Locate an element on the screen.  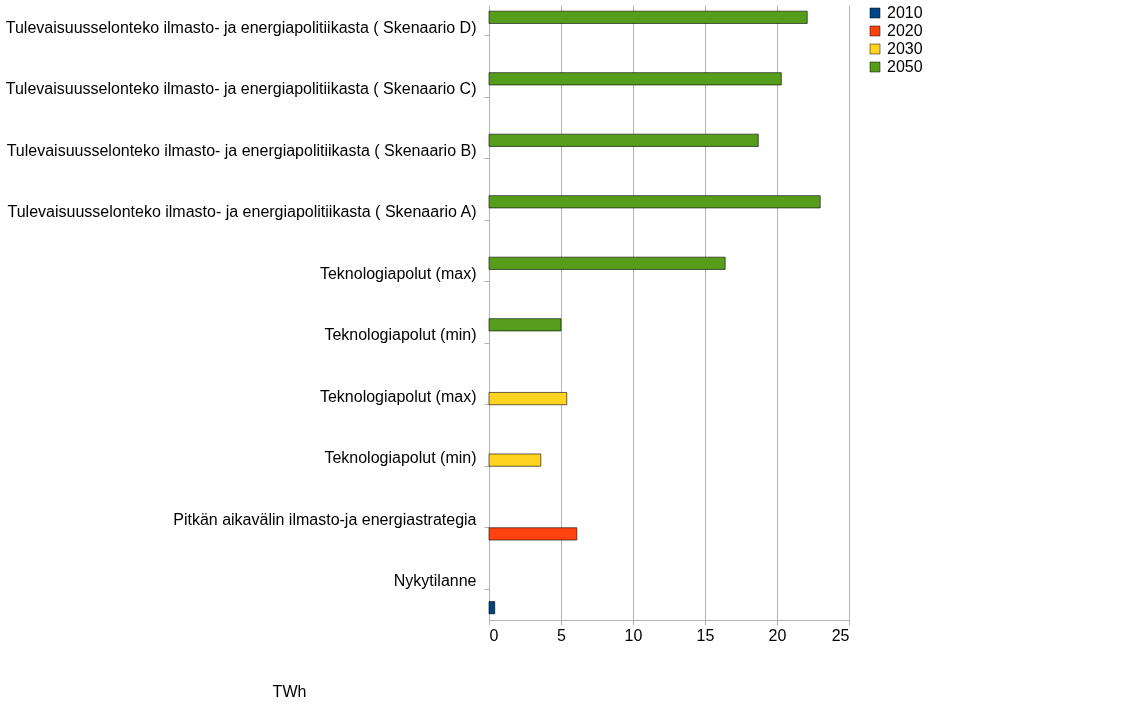
x-tick-label: 25 is located at coordinates (840, 635).